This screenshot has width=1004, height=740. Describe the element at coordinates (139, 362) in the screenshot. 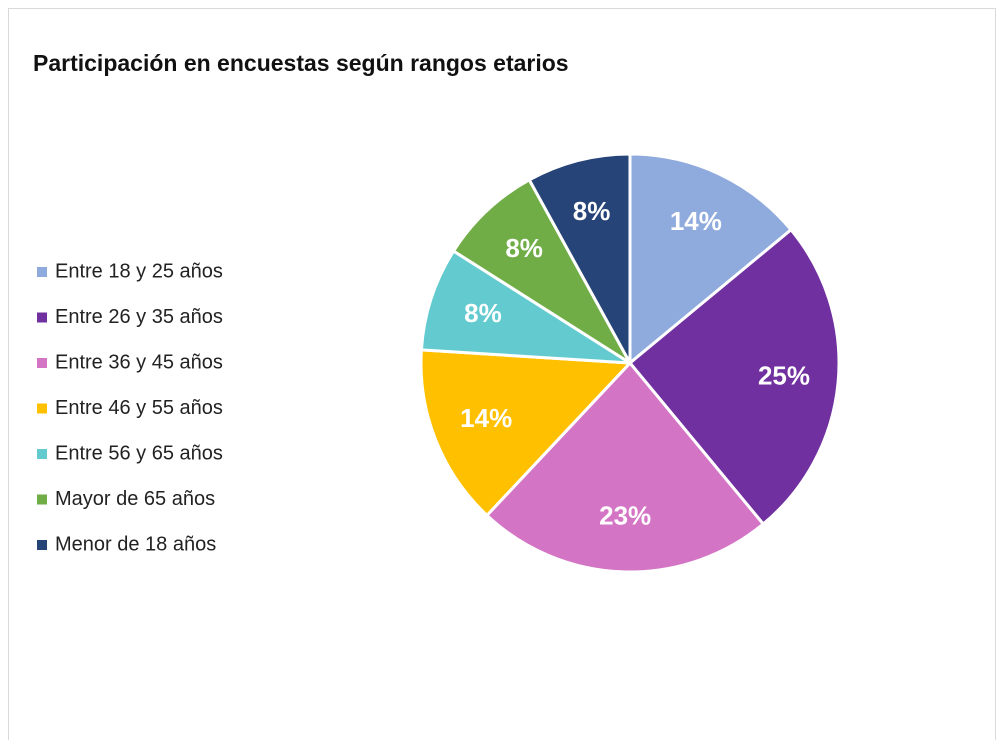

I see `legend-text: Entre 36 y 45 años` at that location.